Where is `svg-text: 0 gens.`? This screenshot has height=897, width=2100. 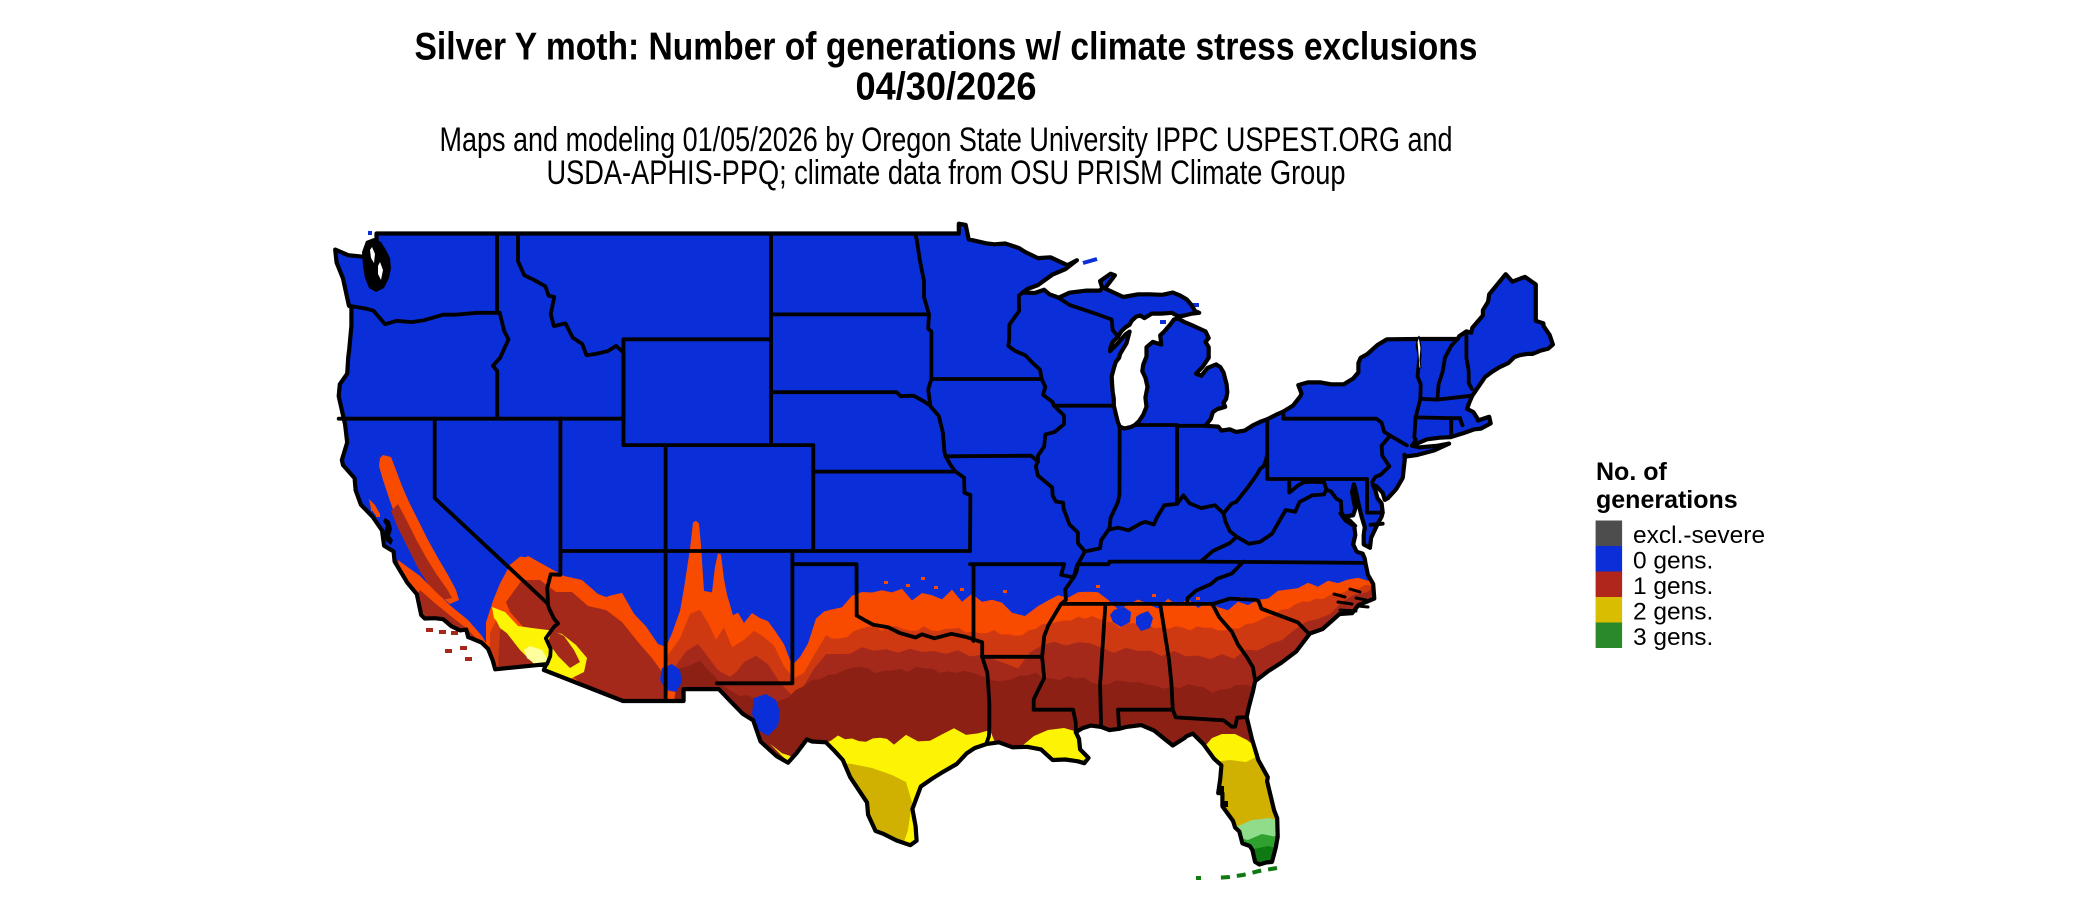 svg-text: 0 gens. is located at coordinates (1673, 560).